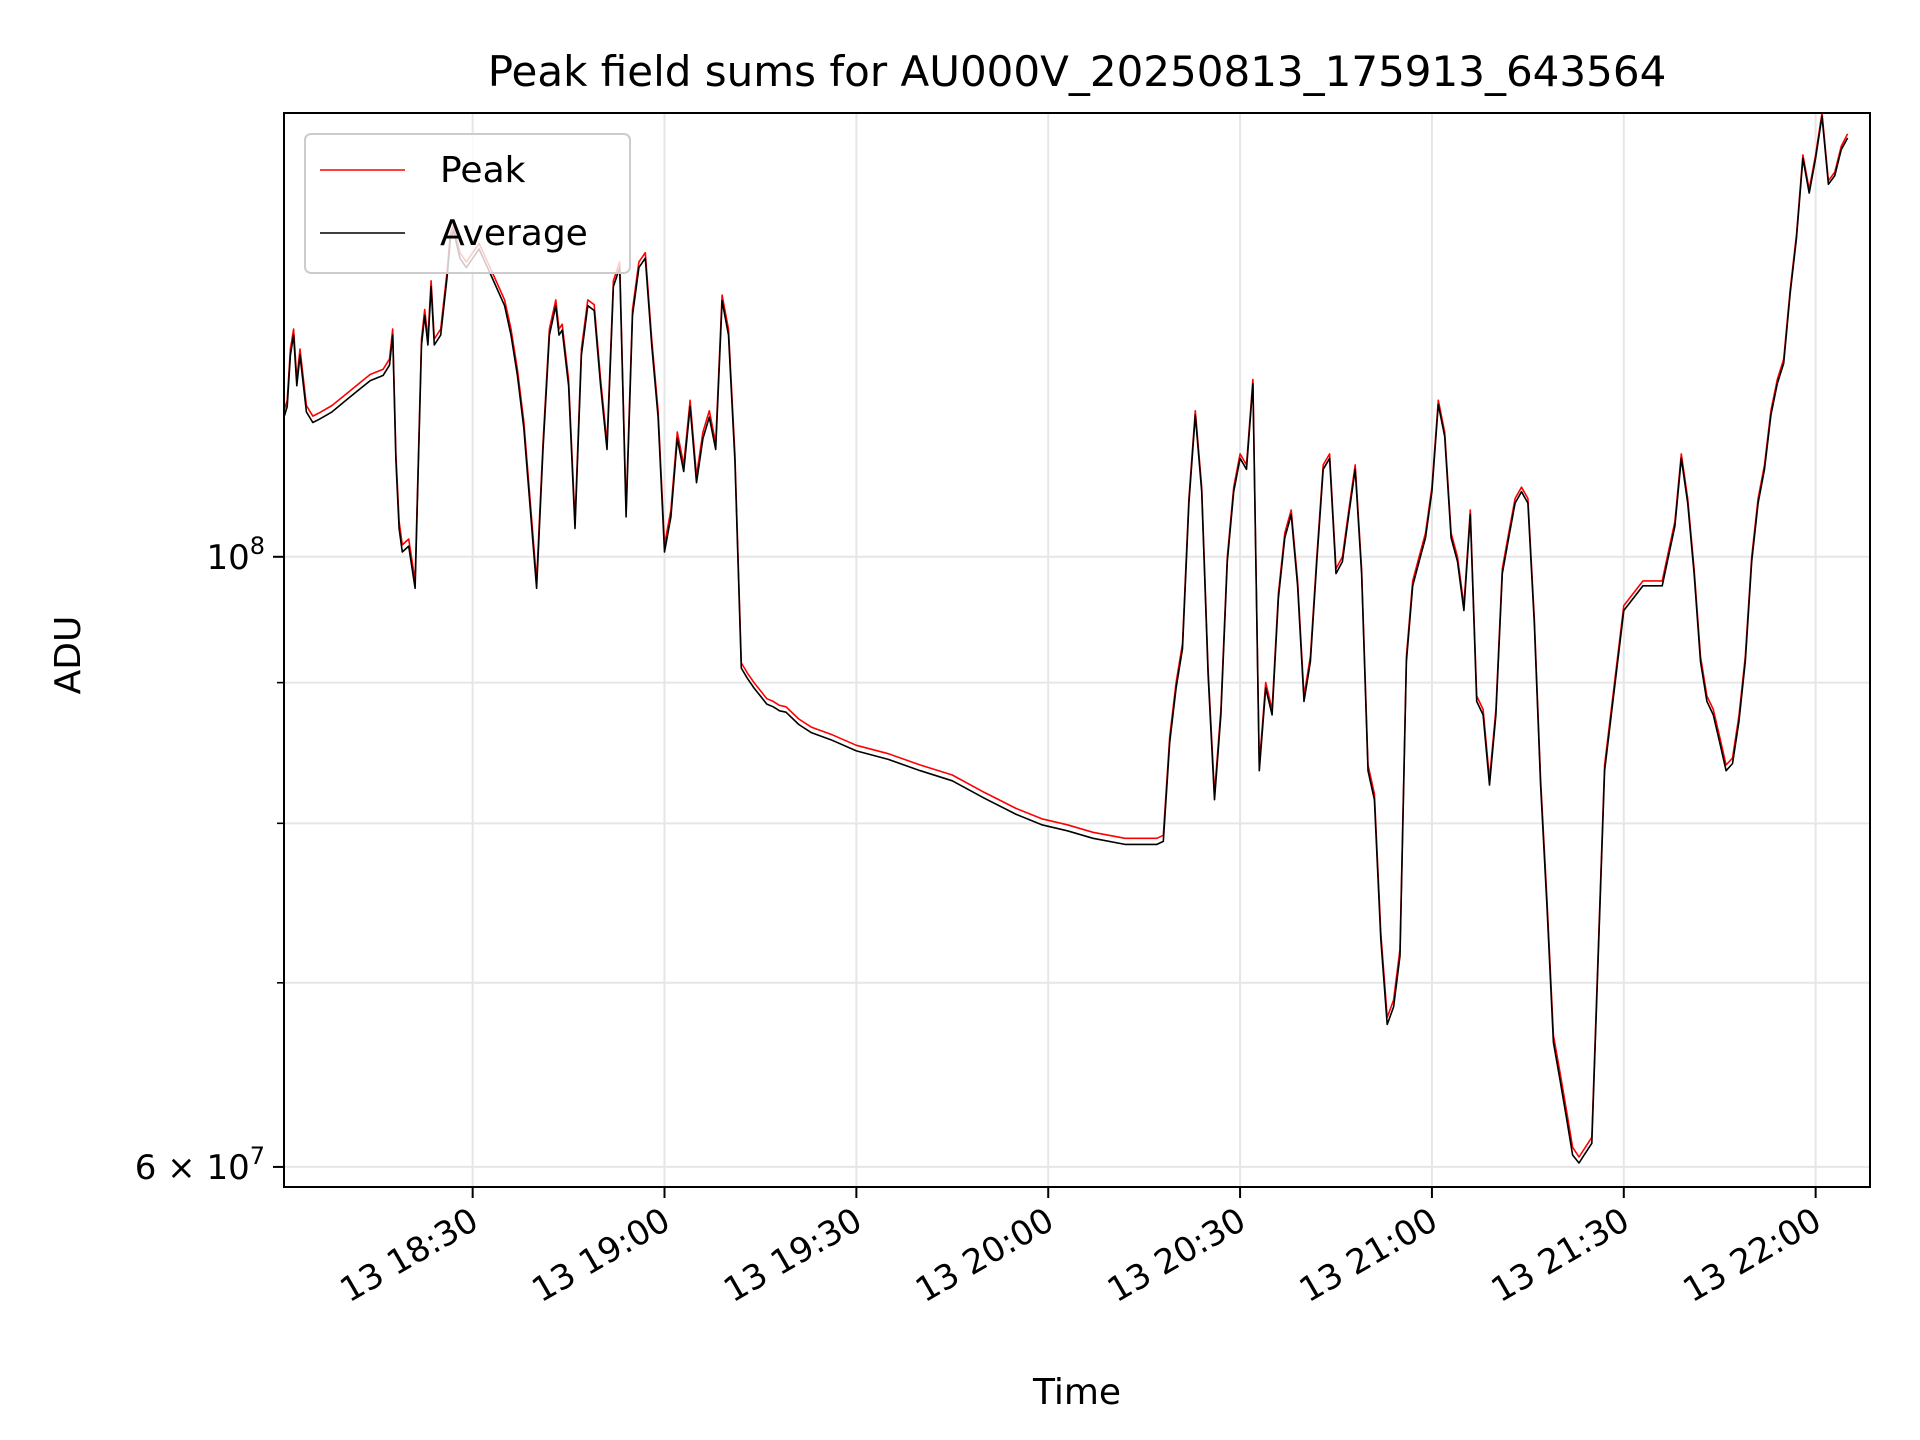 This screenshot has width=1920, height=1440. What do you see at coordinates (483, 170) in the screenshot?
I see `legend-label-peak: Peak` at bounding box center [483, 170].